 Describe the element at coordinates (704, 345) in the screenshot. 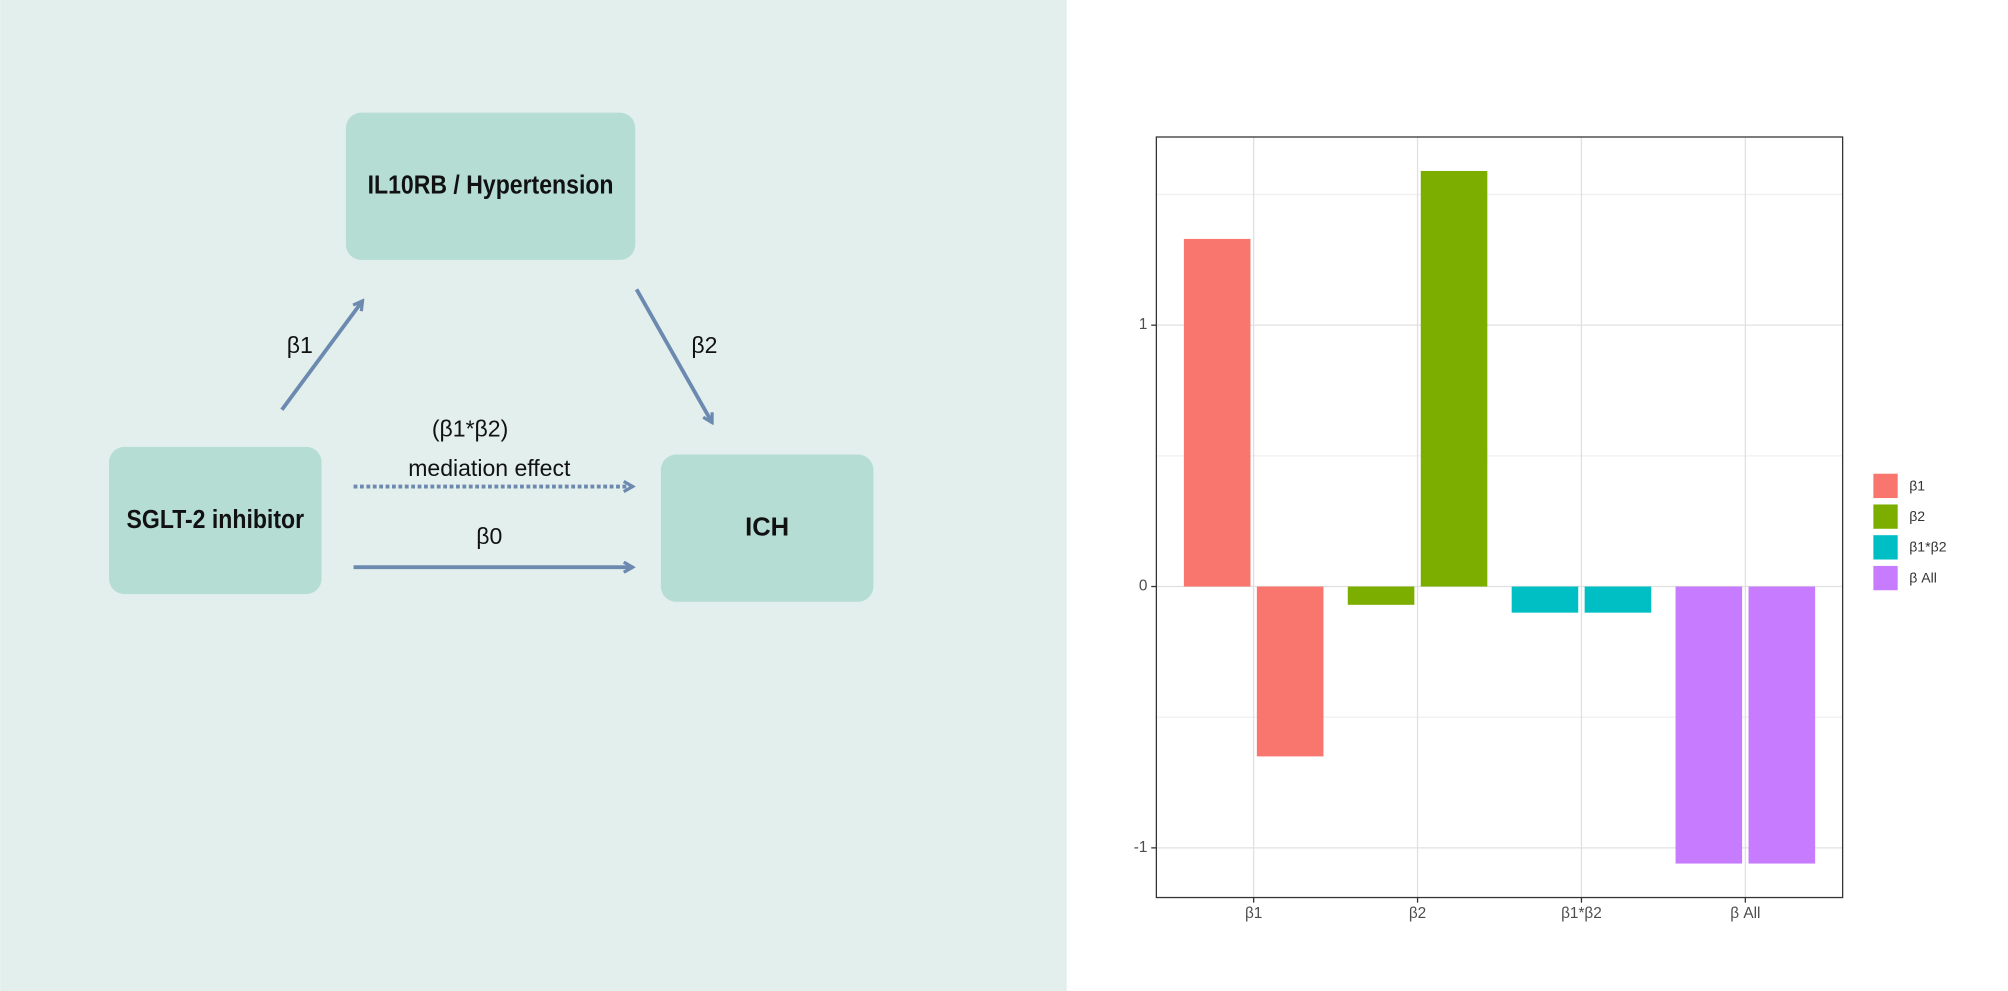

I see `edge-label: β2` at that location.